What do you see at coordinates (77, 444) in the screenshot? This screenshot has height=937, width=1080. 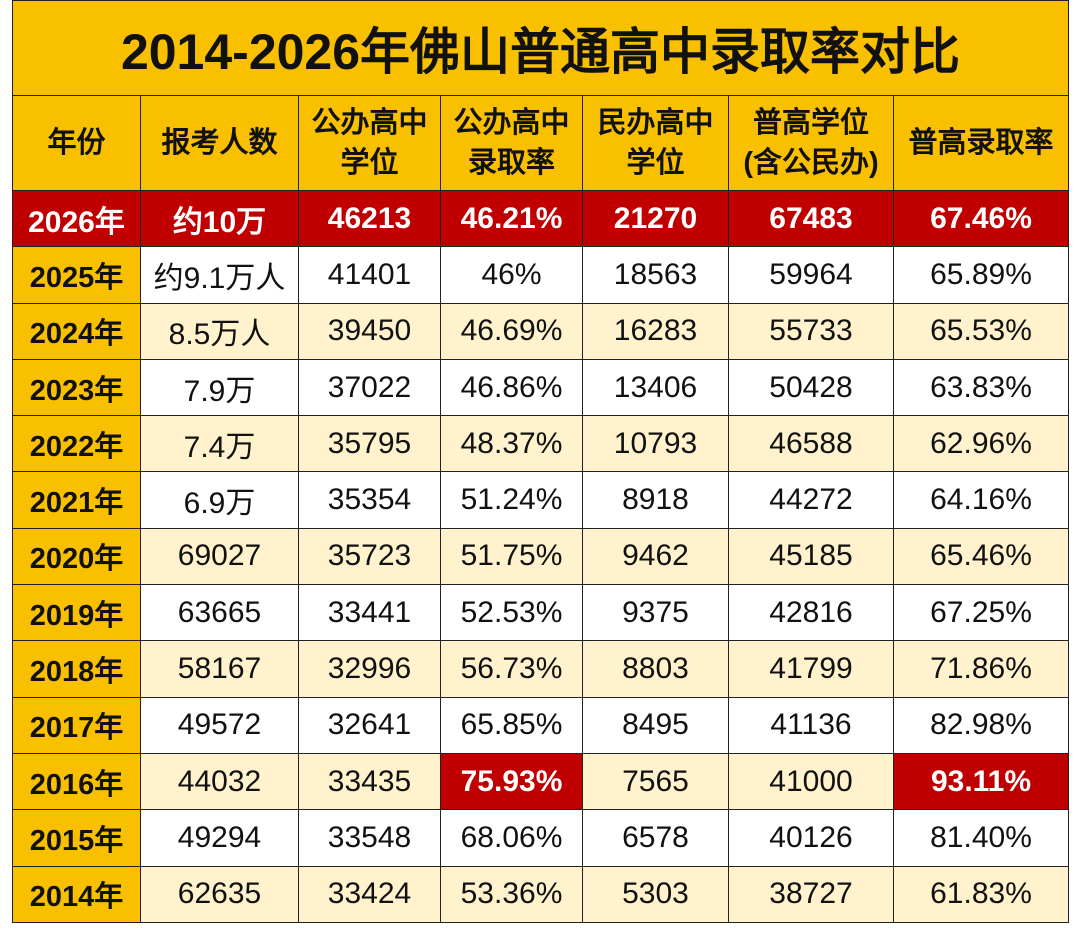 I see `row-header: 2022年` at bounding box center [77, 444].